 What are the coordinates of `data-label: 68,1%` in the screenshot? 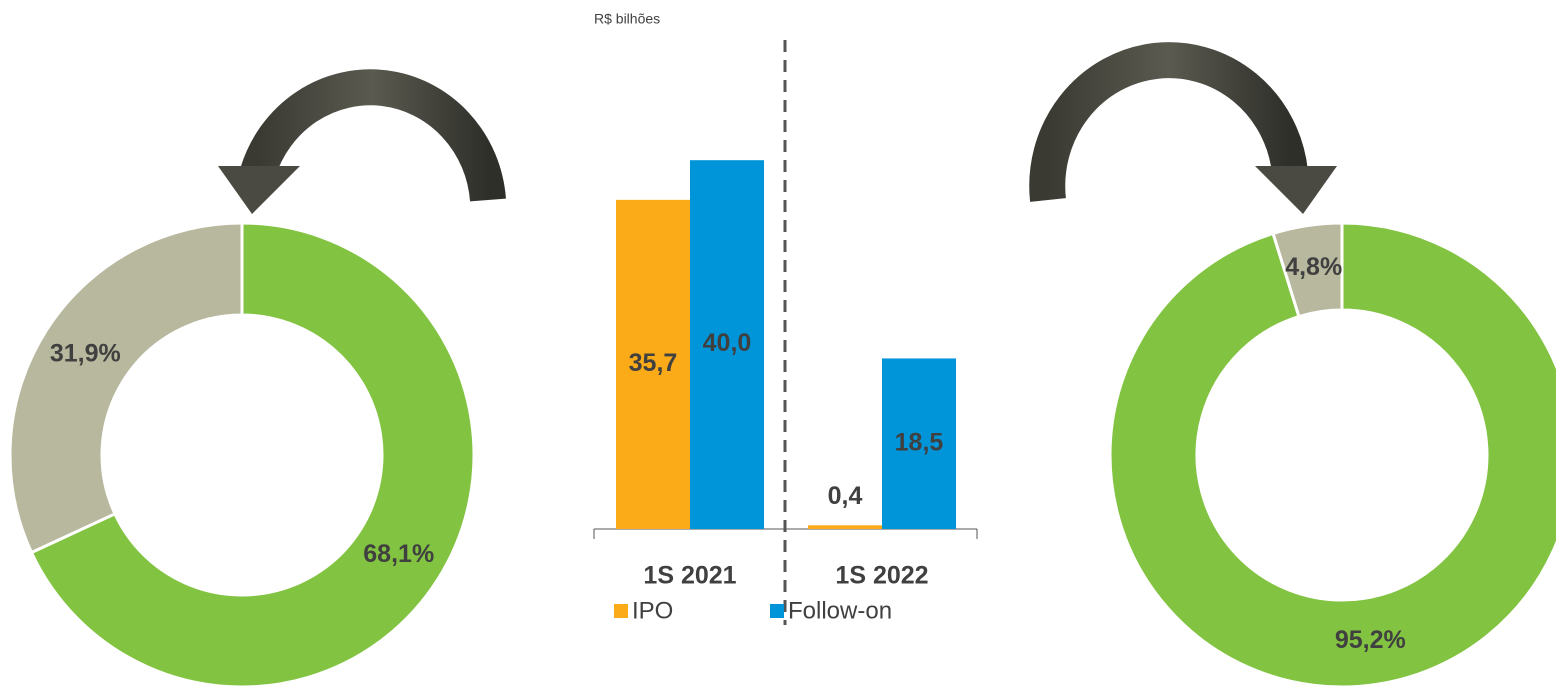 It's located at (398, 554).